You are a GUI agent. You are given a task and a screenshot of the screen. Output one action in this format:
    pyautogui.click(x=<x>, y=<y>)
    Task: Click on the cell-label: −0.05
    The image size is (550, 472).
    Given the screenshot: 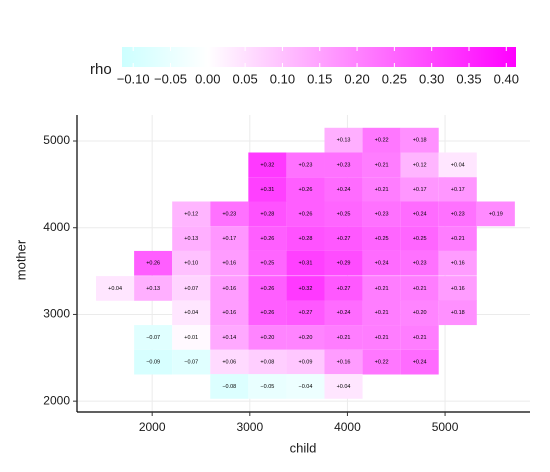 What is the action you would take?
    pyautogui.click(x=267, y=387)
    